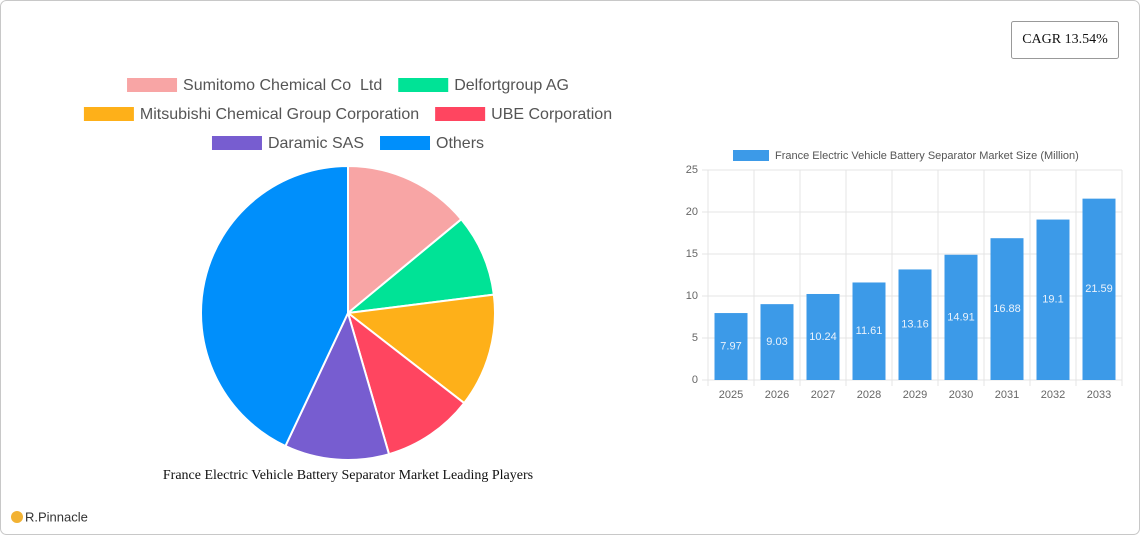 This screenshot has height=535, width=1140. Describe the element at coordinates (695, 380) in the screenshot. I see `y-tick-label: 0` at that location.